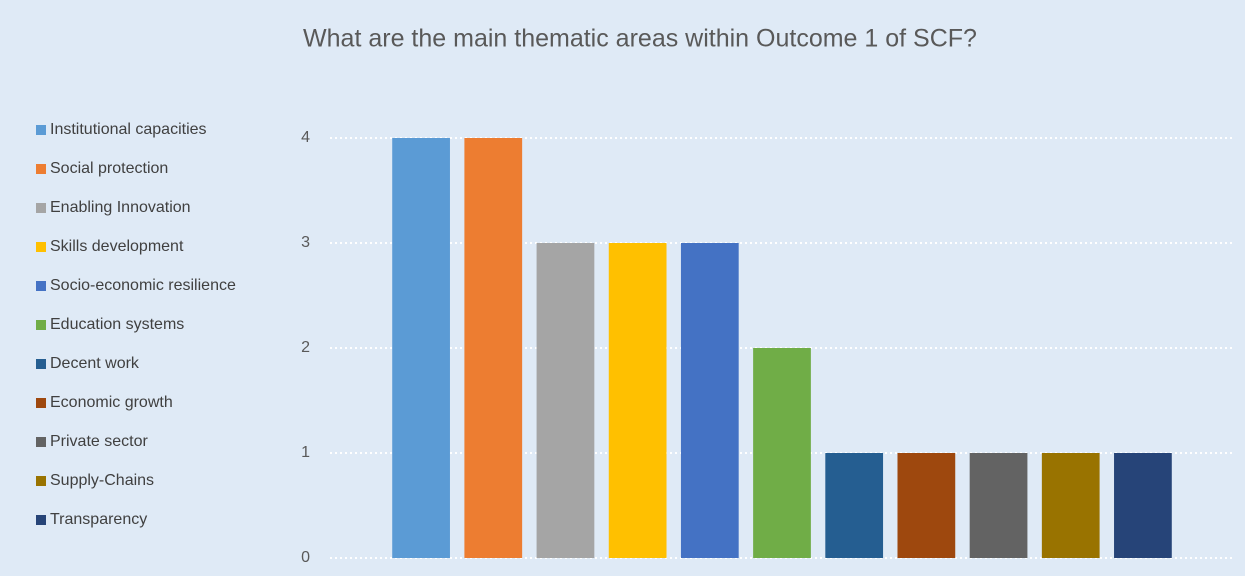 The image size is (1245, 576). I want to click on legend-label: Transparency, so click(98, 519).